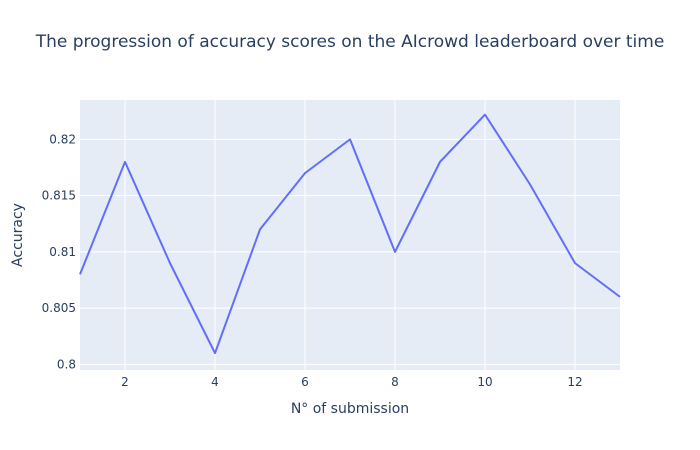  I want to click on x-axis-title: N° of submission, so click(350, 409).